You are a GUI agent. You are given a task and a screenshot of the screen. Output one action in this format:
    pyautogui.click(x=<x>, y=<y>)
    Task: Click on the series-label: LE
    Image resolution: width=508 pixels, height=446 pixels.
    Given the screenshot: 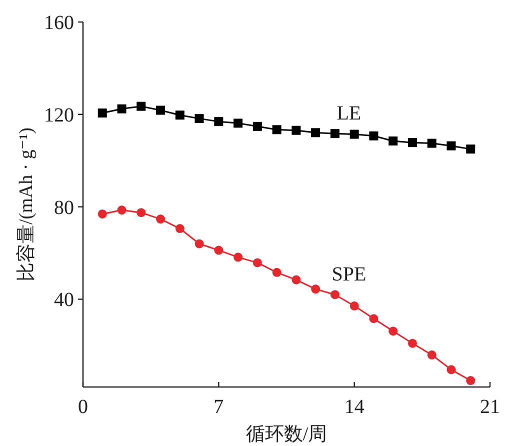 What is the action you would take?
    pyautogui.click(x=349, y=113)
    